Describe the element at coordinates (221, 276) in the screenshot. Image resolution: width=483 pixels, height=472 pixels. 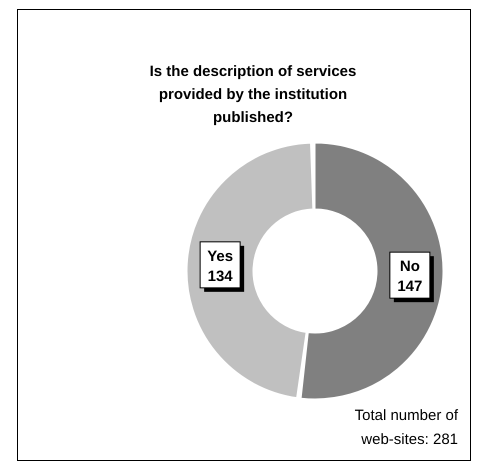
I see `data-label: 134` at that location.